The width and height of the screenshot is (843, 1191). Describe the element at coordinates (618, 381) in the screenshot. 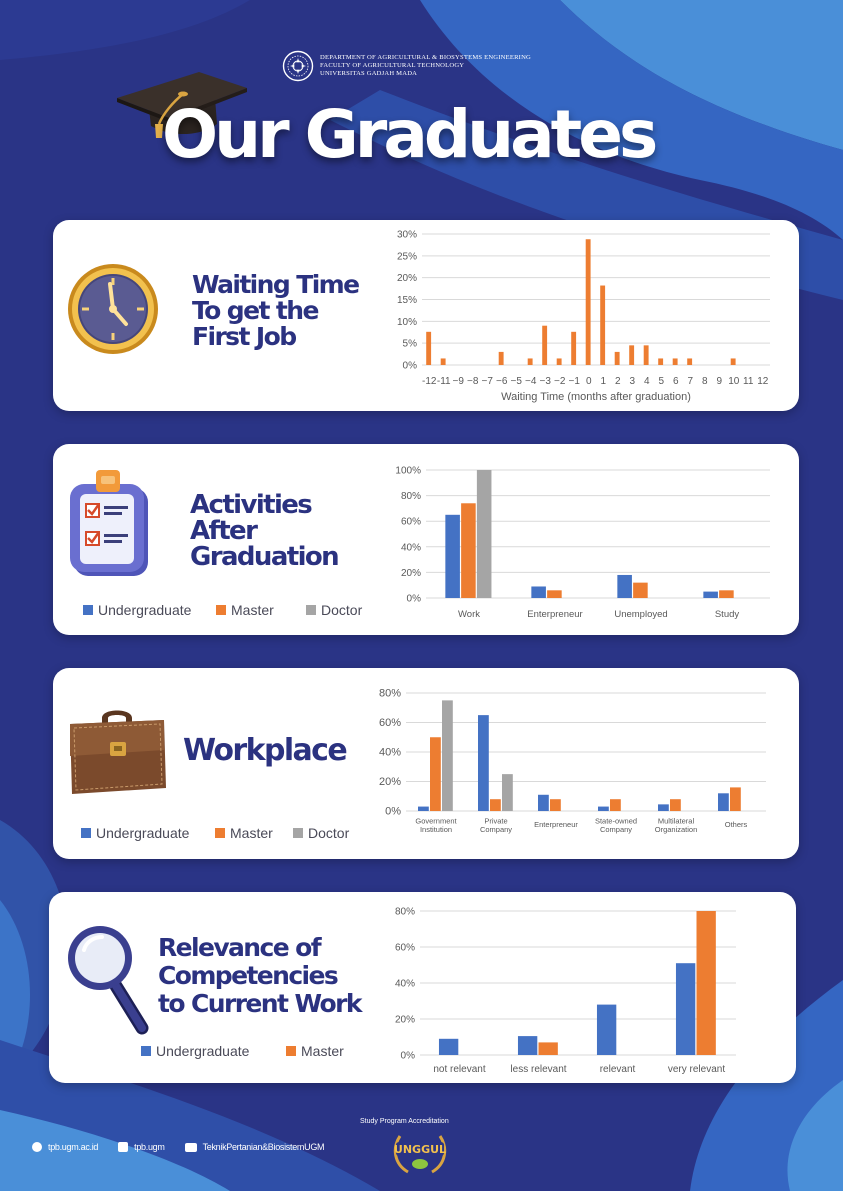

I see `x-tick-label: 2` at that location.